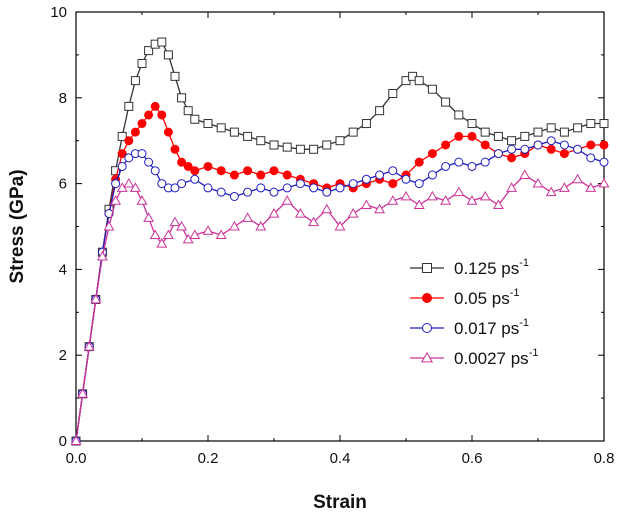 The height and width of the screenshot is (517, 623). Describe the element at coordinates (487, 297) in the screenshot. I see `legend-label: 0.05 ps-1` at that location.